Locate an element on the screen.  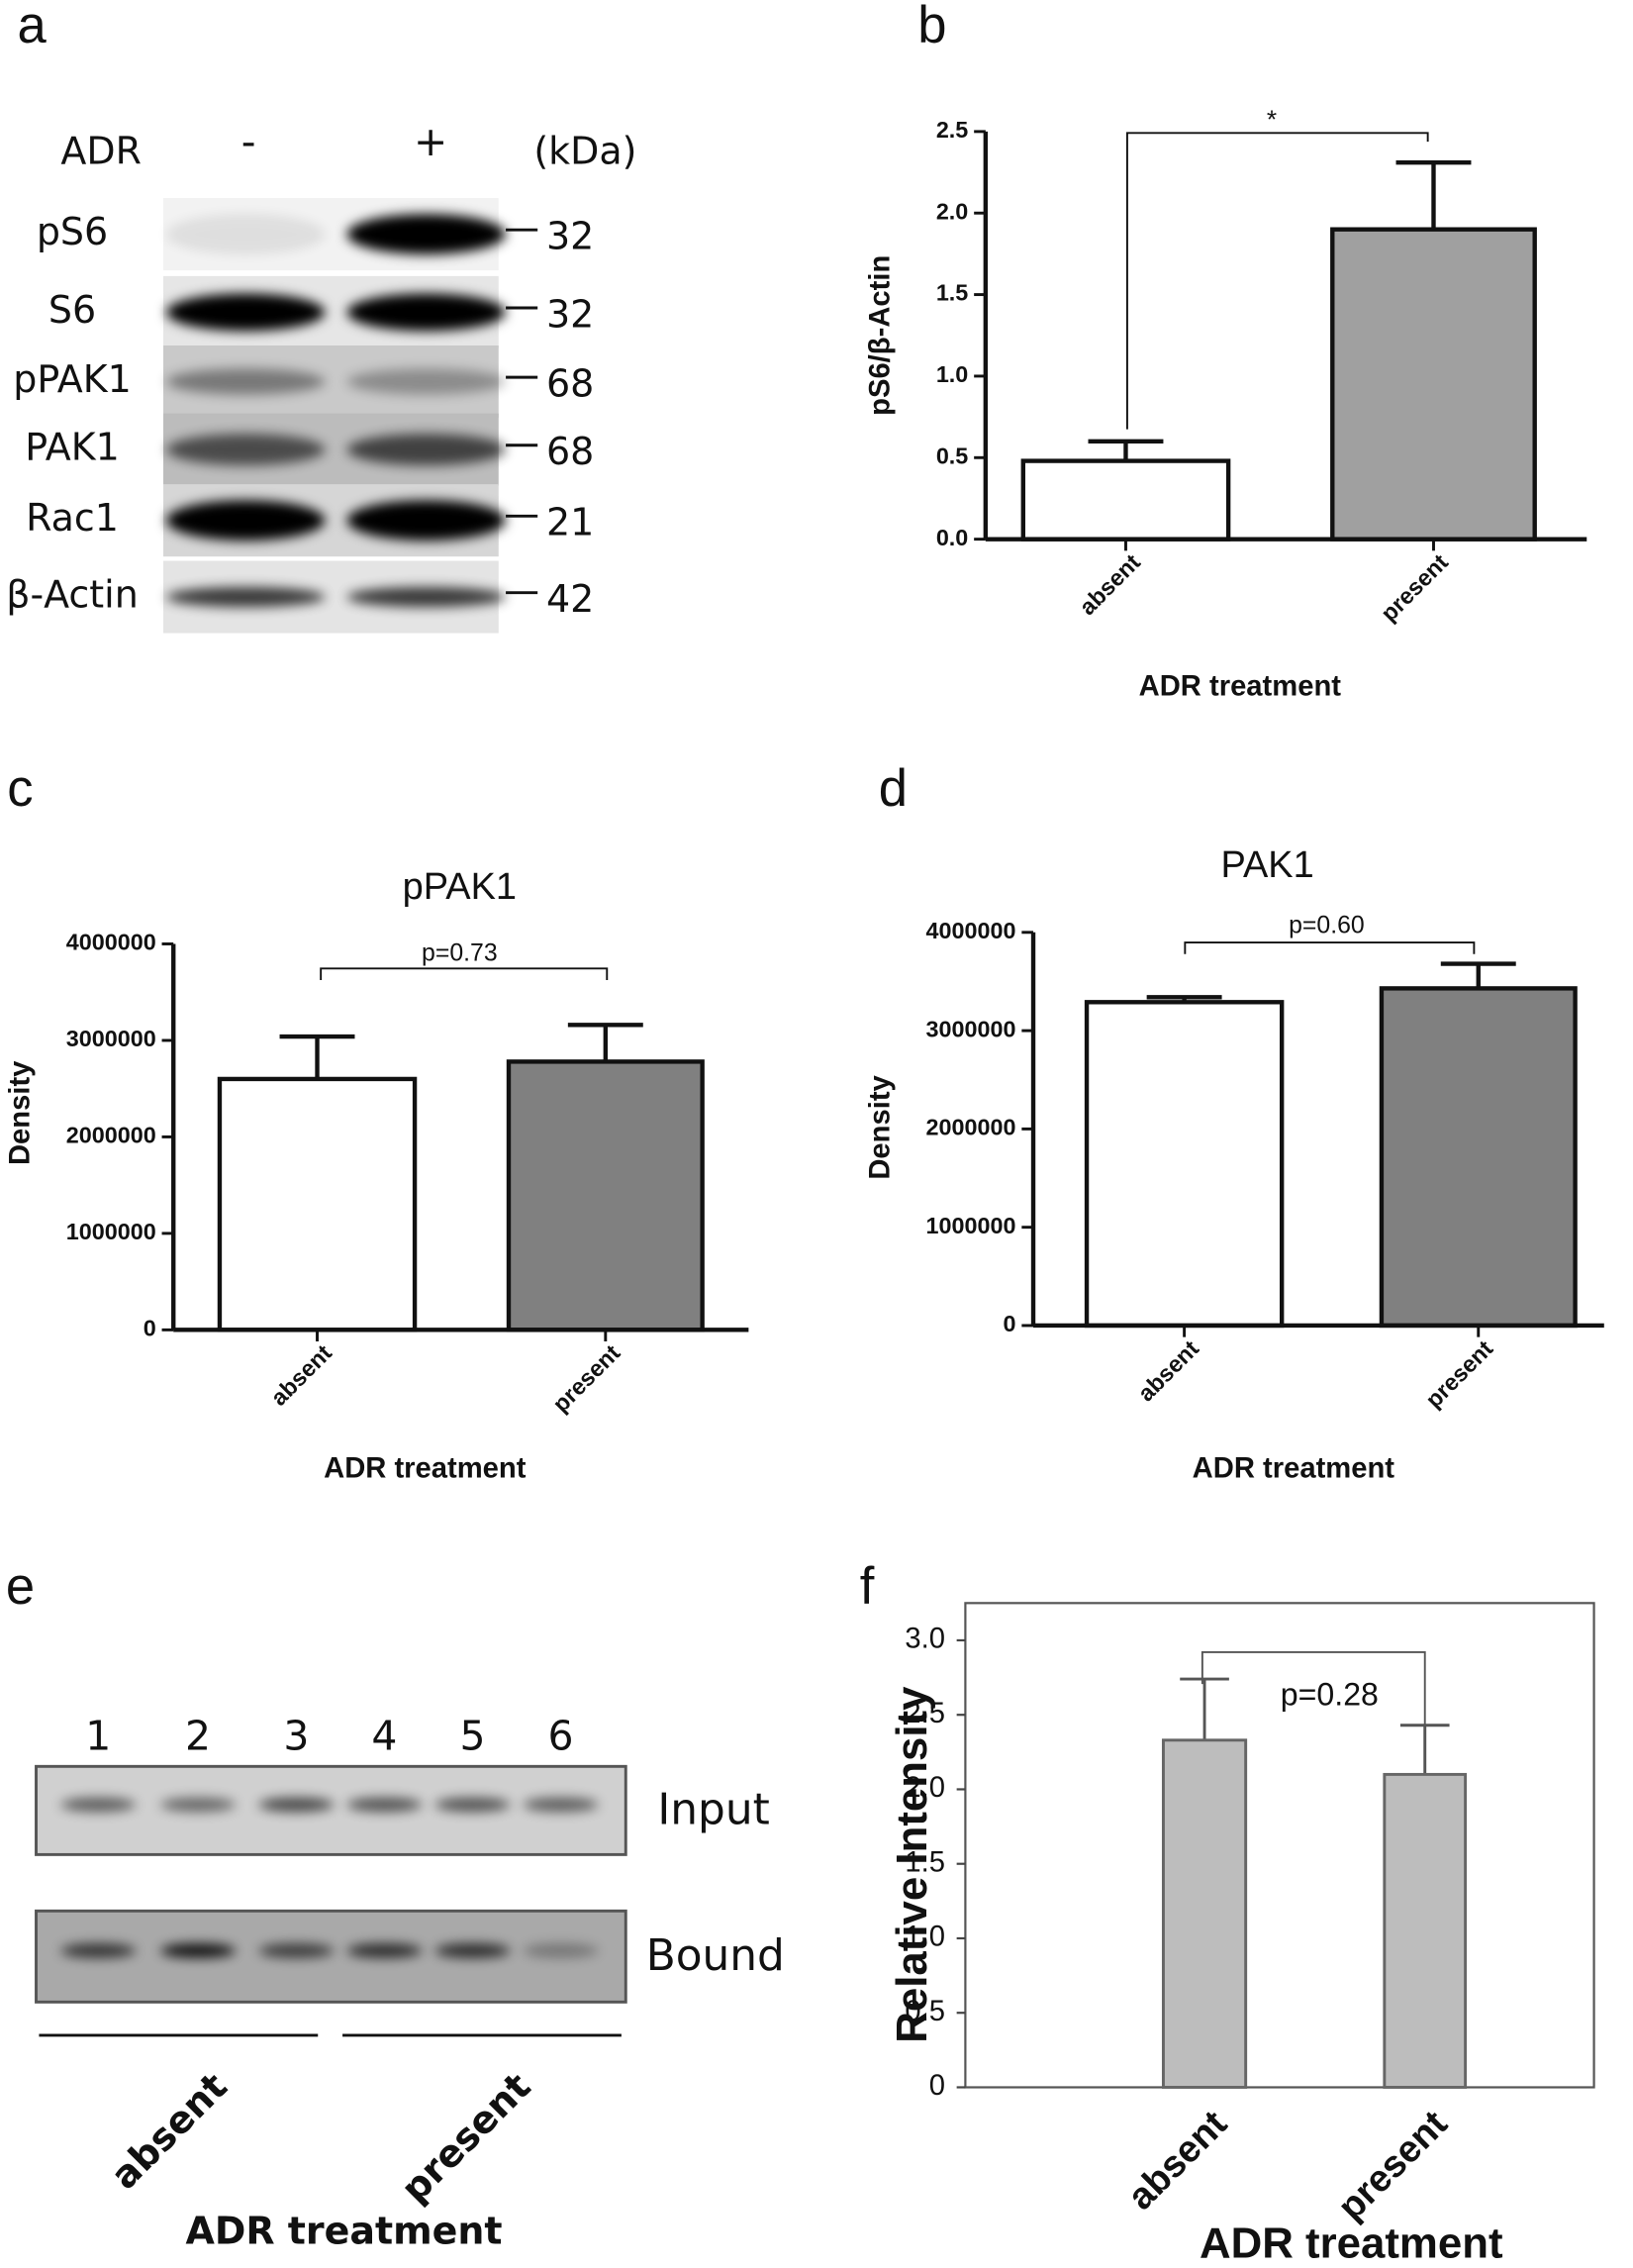
plot-frame is located at coordinates (1279, 1845).